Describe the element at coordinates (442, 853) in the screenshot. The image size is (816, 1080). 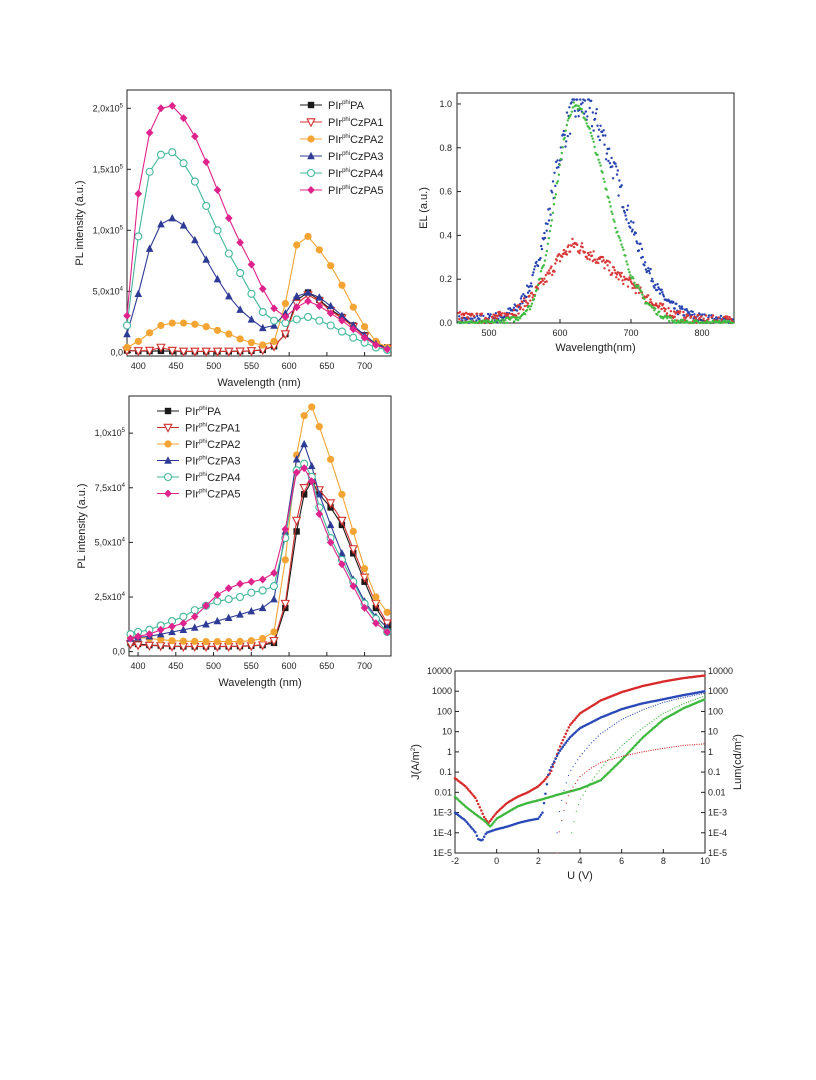
I see `y-tick-label: 1E-5` at that location.